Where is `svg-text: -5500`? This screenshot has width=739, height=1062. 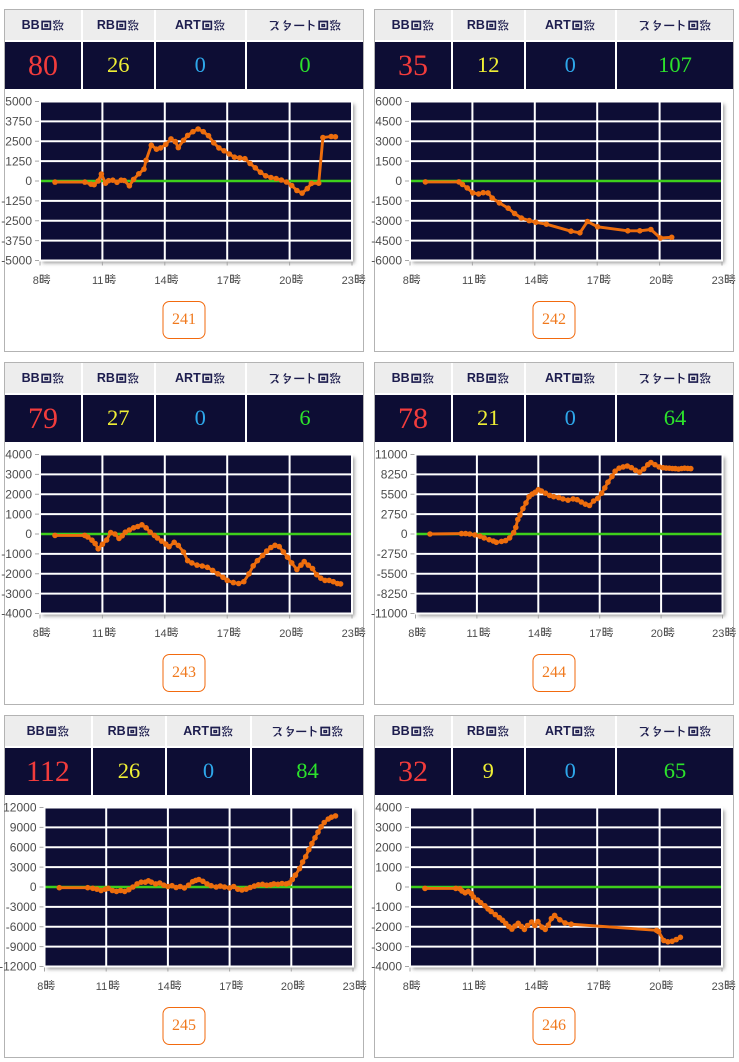
svg-text: -5500 is located at coordinates (392, 574).